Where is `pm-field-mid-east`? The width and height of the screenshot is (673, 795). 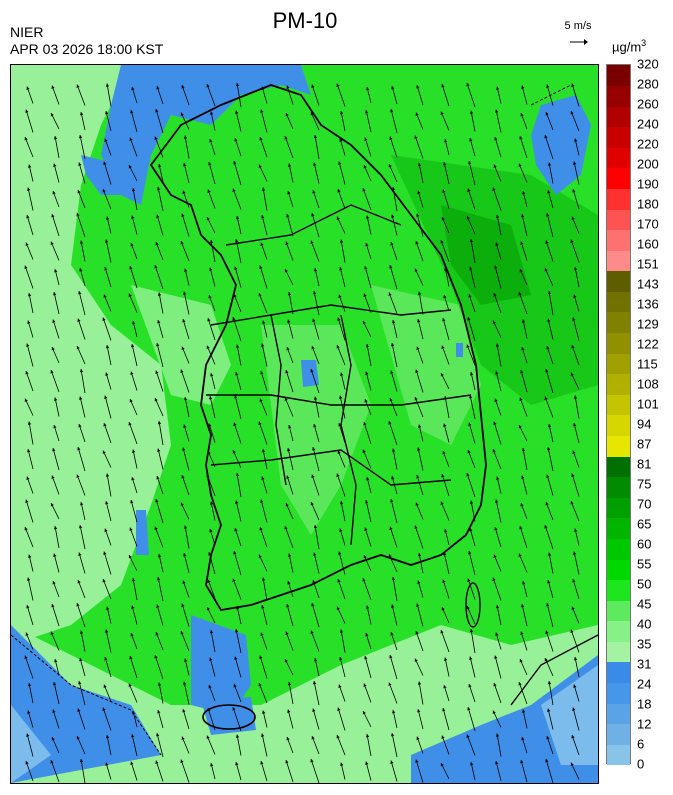 pm-field-mid-east is located at coordinates (426, 365).